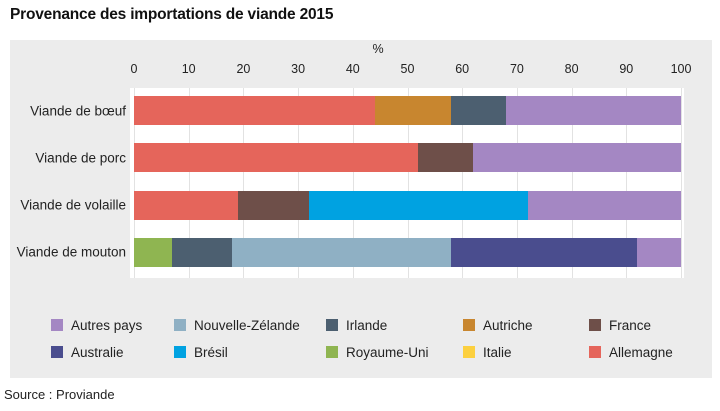 The width and height of the screenshot is (720, 411). What do you see at coordinates (180, 325) in the screenshot?
I see `legend-swatch-nouvelle-zelande` at bounding box center [180, 325].